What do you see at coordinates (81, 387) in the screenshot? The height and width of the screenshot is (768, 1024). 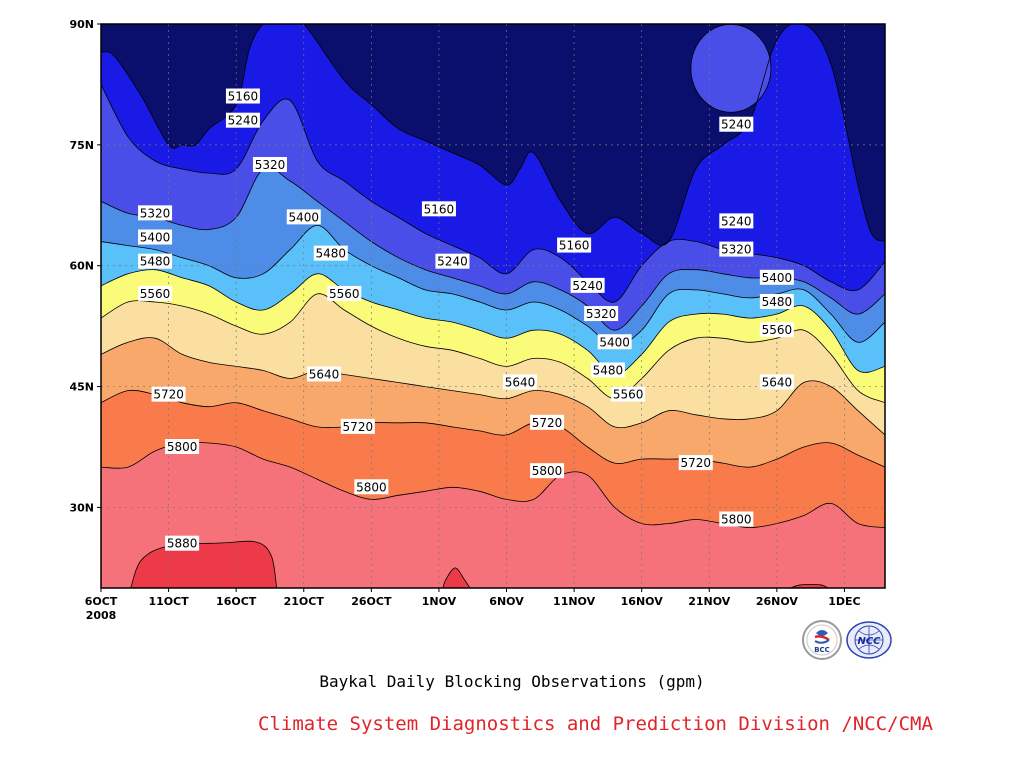 I see `y-tick-label: 45N` at bounding box center [81, 387].